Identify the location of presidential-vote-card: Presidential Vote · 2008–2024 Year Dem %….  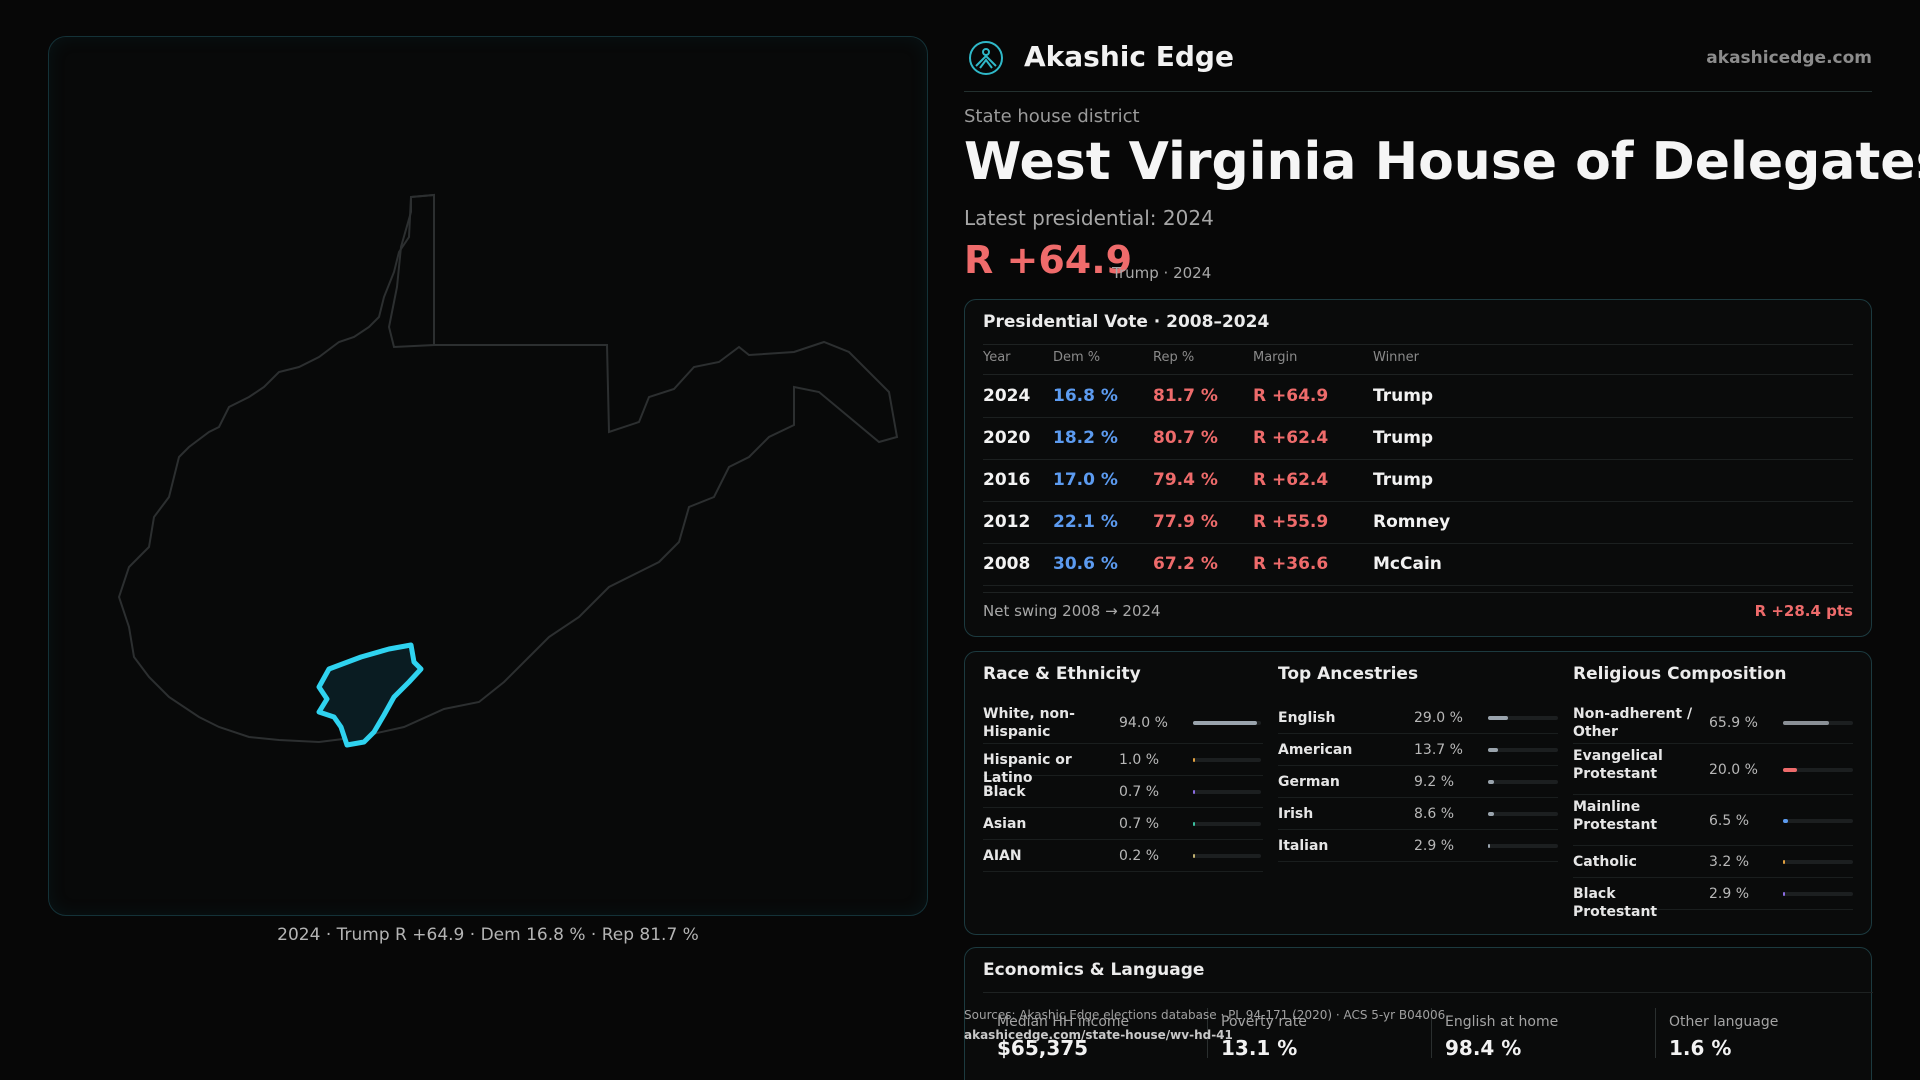
(1418, 468).